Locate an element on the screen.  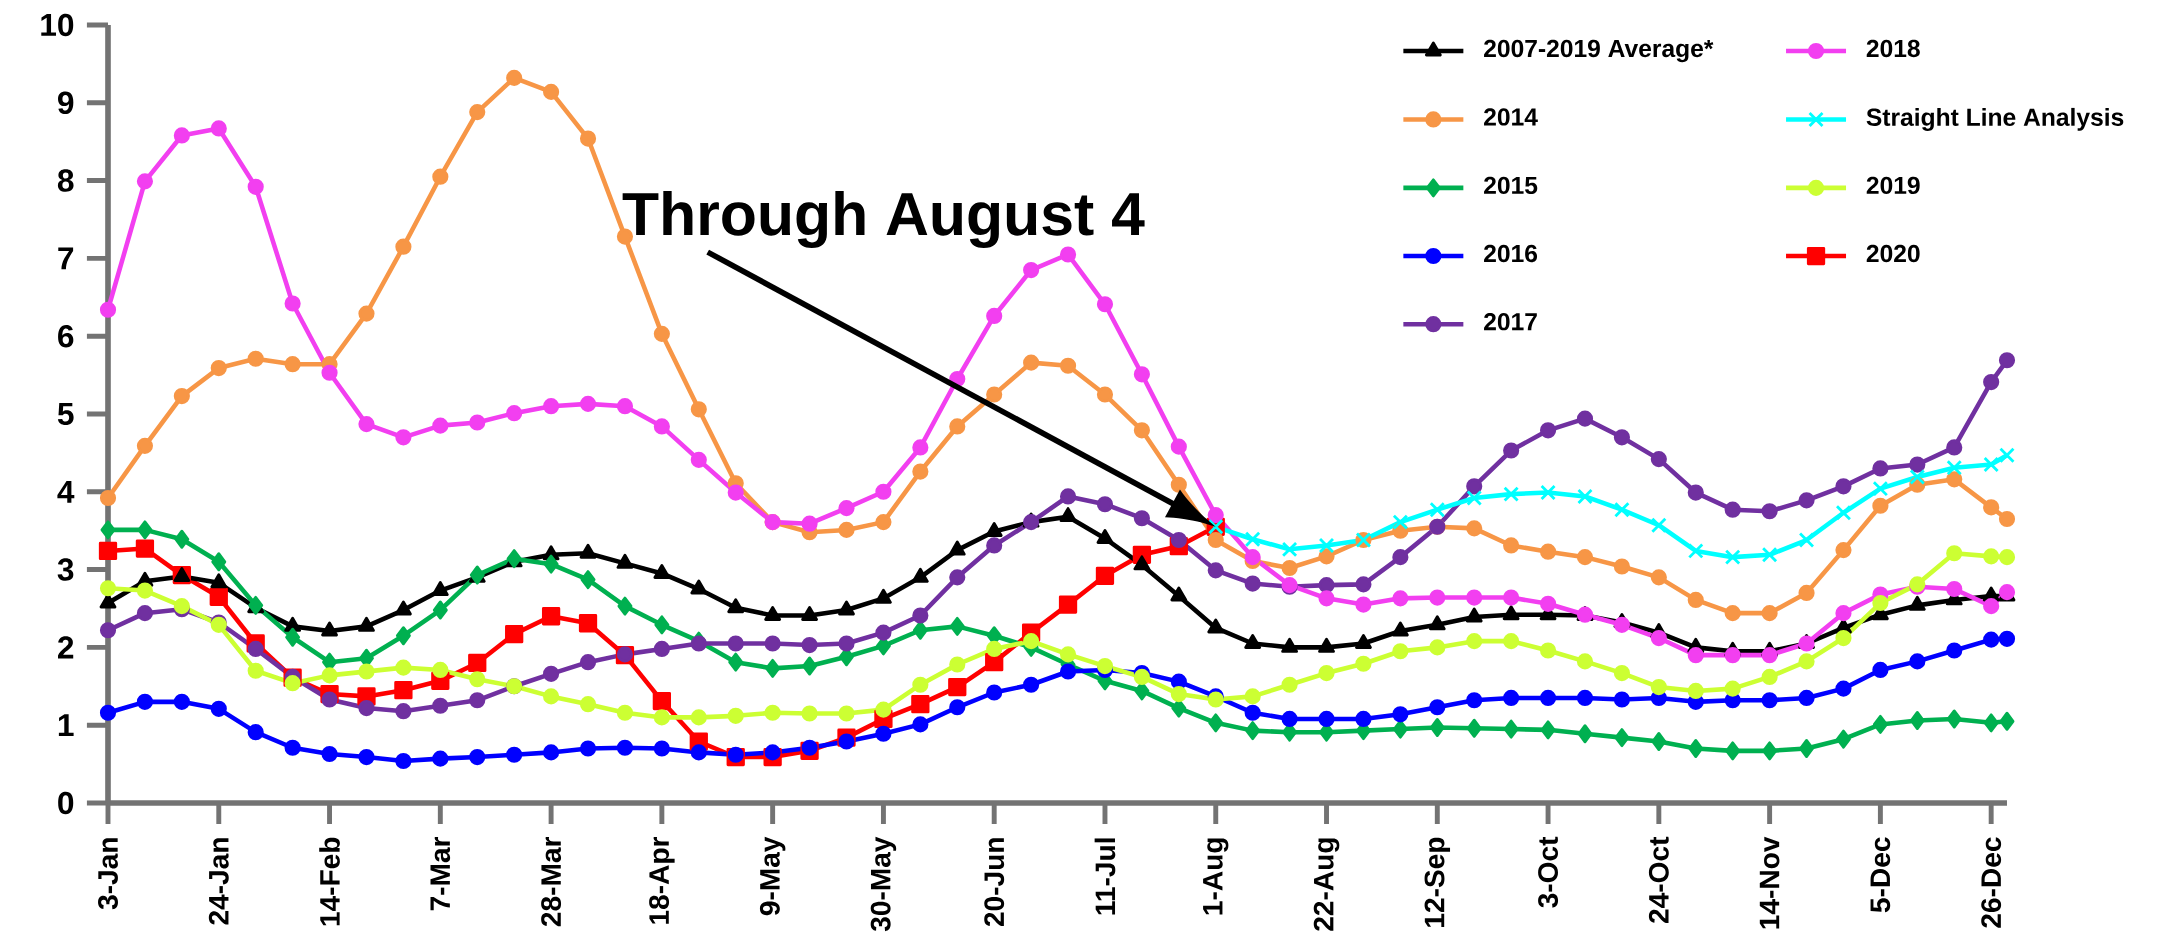
y-tick-label: 1 is located at coordinates (66, 725).